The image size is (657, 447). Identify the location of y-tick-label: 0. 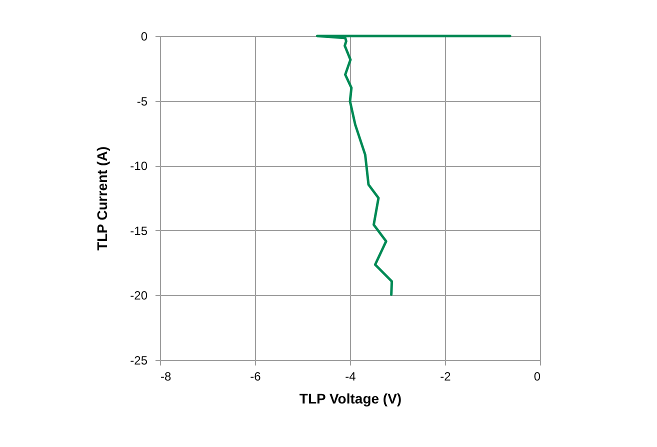
(144, 37).